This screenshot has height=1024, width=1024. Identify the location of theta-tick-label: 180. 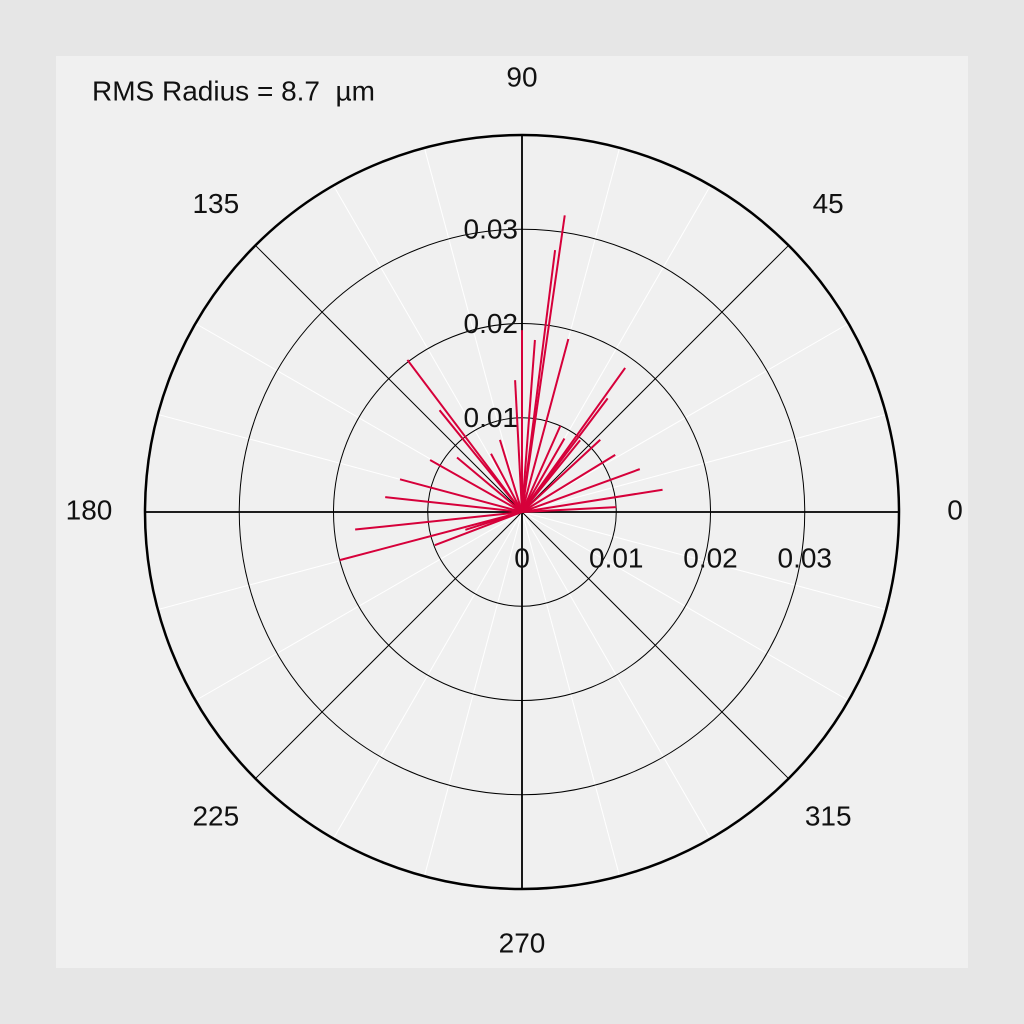
(89, 509).